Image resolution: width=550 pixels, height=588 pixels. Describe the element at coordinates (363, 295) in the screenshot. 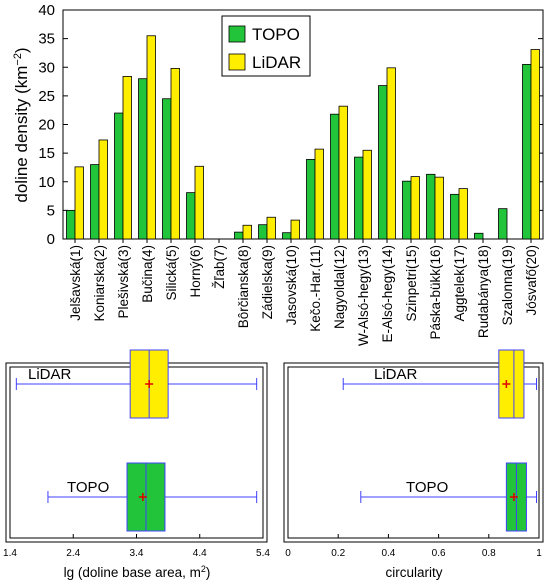

I see `x-category-label: W-Alsó-hegy(13)` at that location.